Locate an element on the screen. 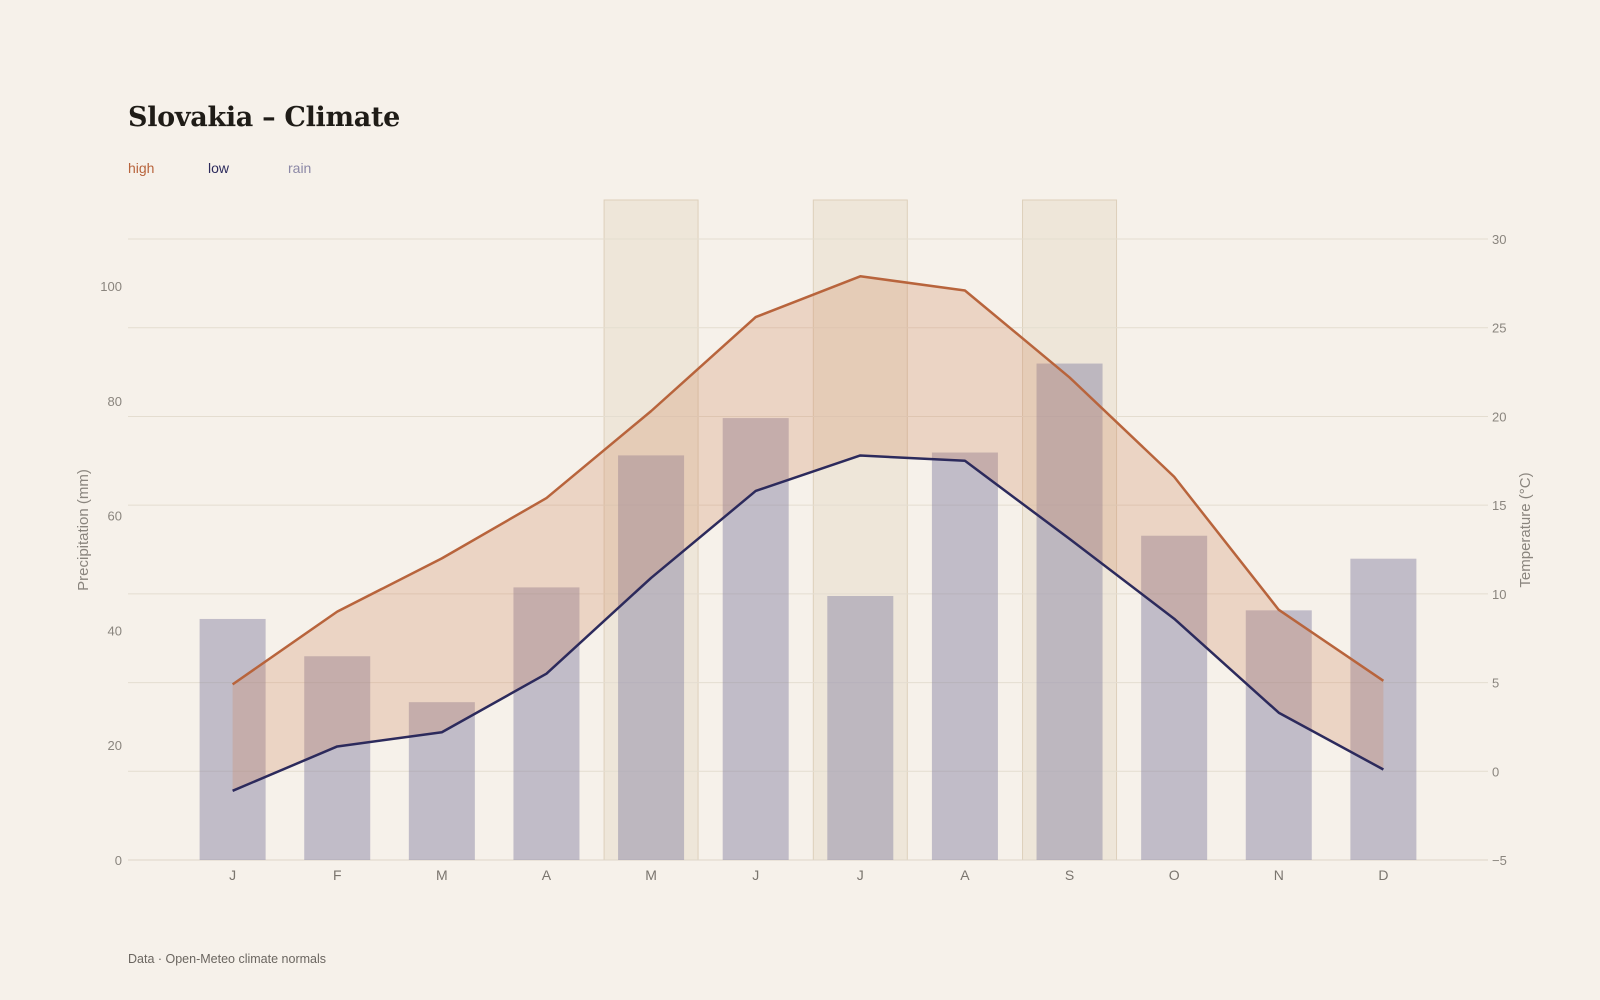 Image resolution: width=1600 pixels, height=1000 pixels. y-left-axis-title: Precipitation (mm) is located at coordinates (83, 530).